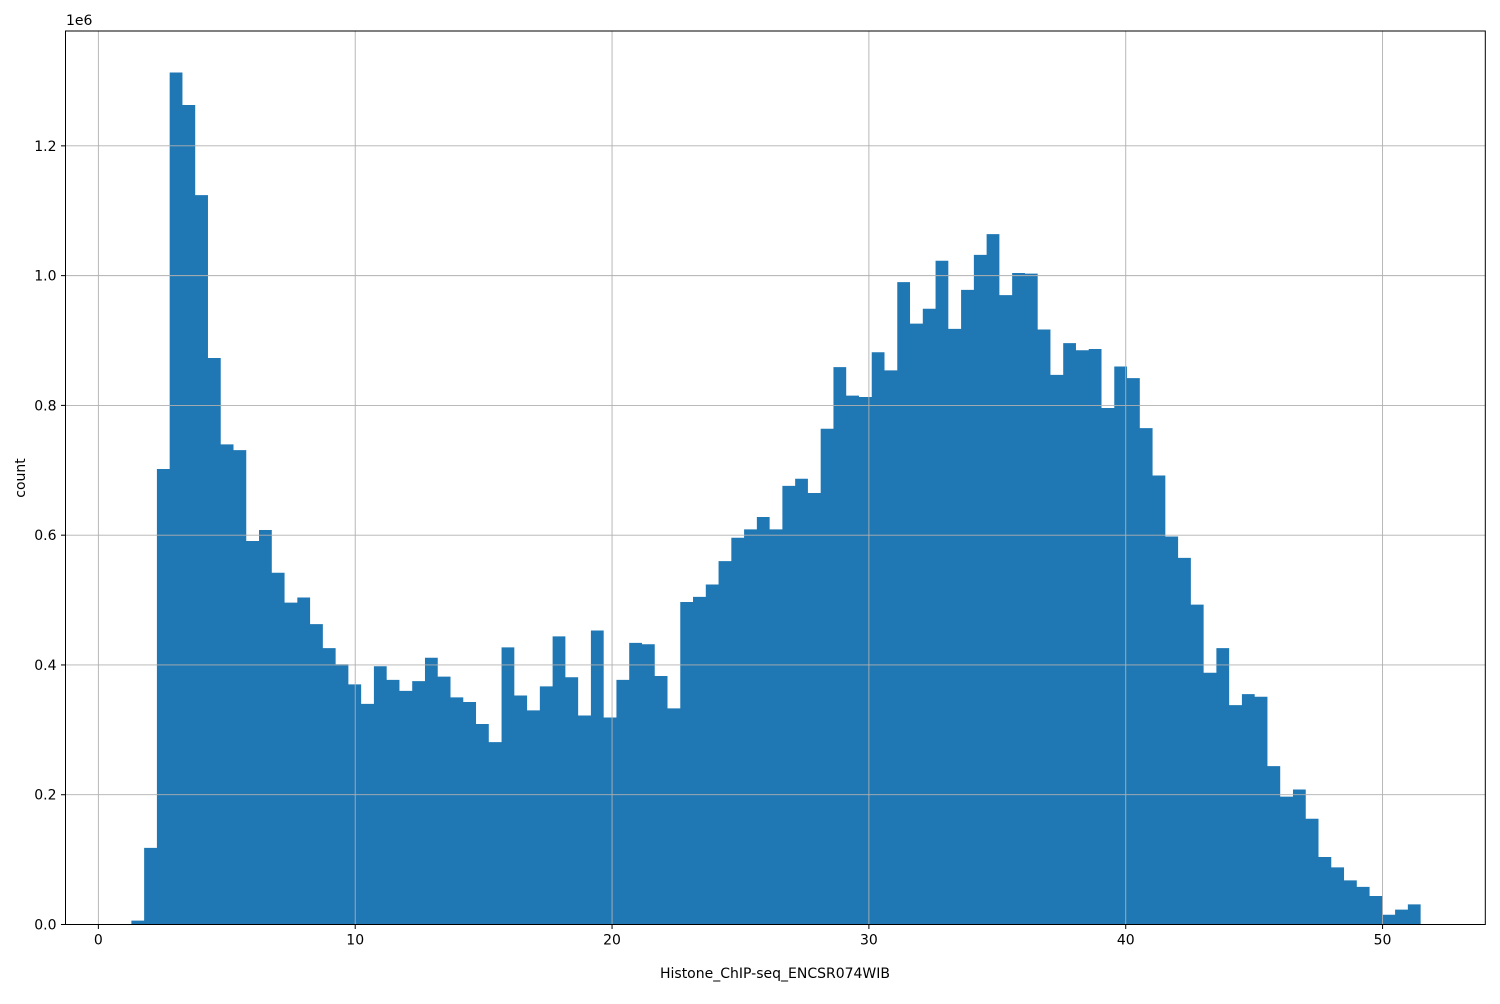  What do you see at coordinates (45, 926) in the screenshot?
I see `y-tick-label: 0.0` at bounding box center [45, 926].